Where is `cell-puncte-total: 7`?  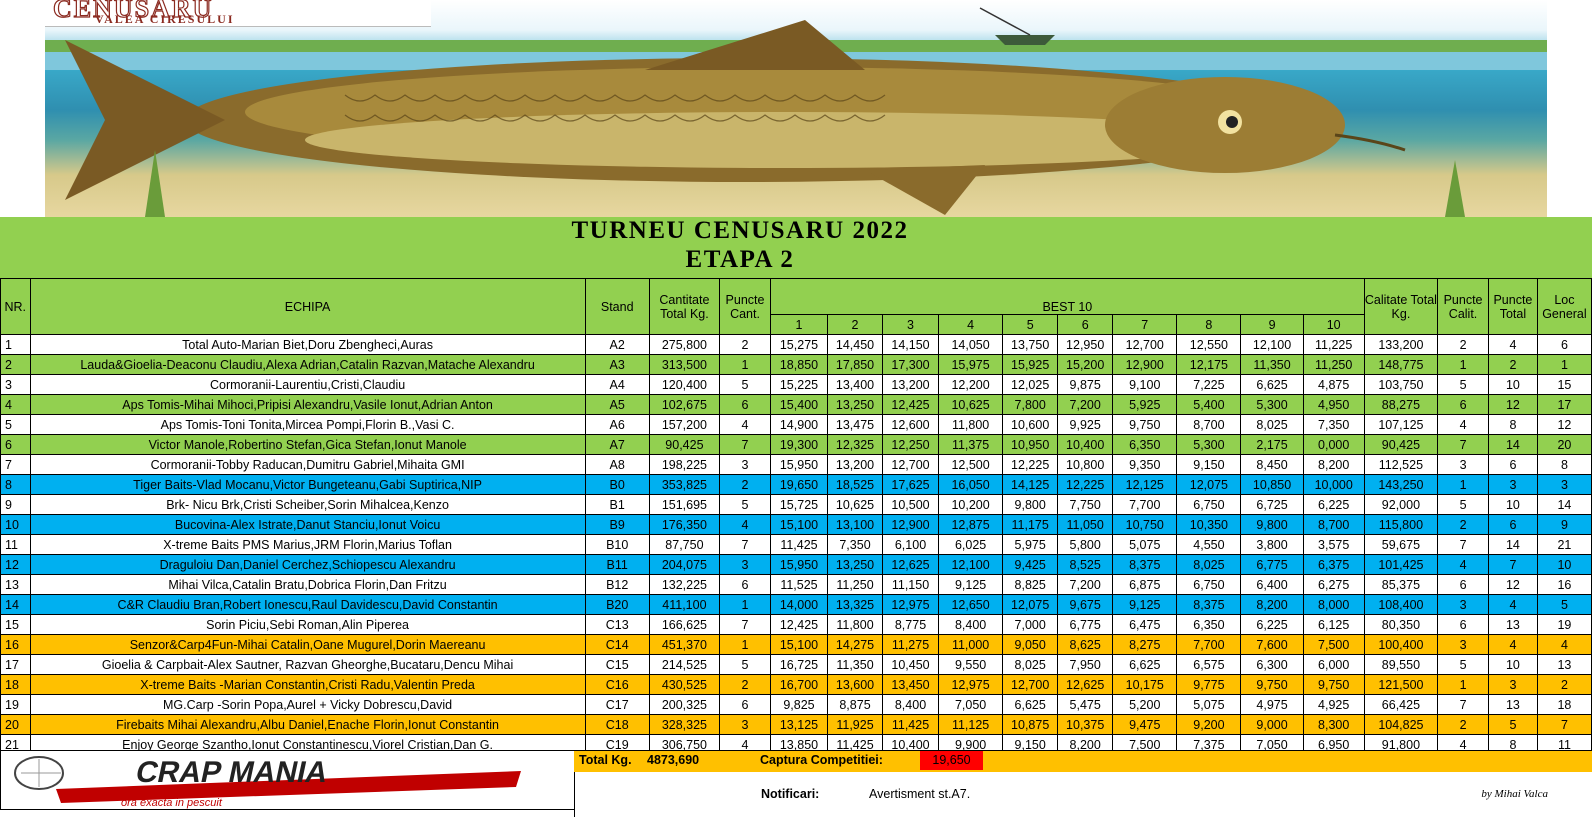 cell-puncte-total: 7 is located at coordinates (1513, 564).